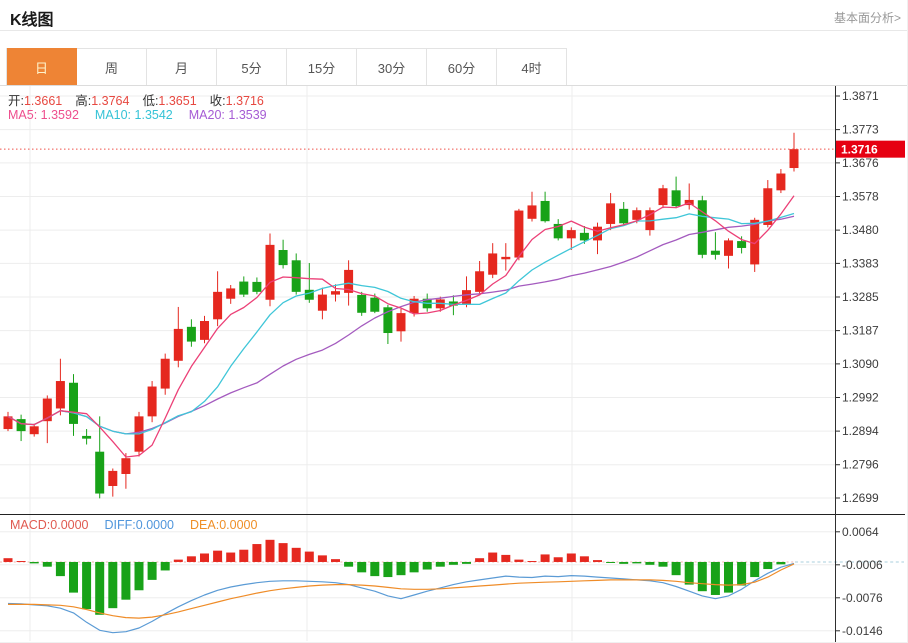 This screenshot has width=908, height=643. Describe the element at coordinates (860, 465) in the screenshot. I see `price-tick-label: 1.2796` at that location.